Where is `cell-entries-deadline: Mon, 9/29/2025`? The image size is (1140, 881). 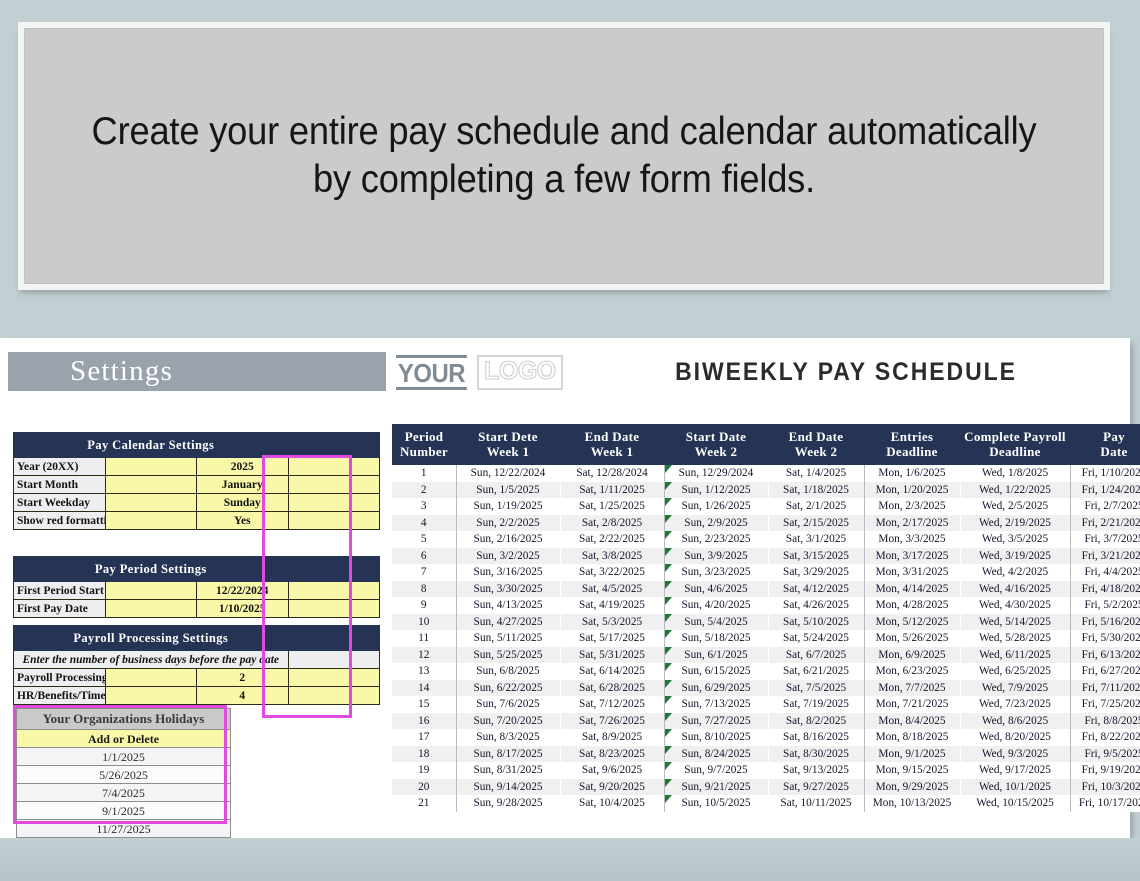 cell-entries-deadline: Mon, 9/29/2025 is located at coordinates (912, 786).